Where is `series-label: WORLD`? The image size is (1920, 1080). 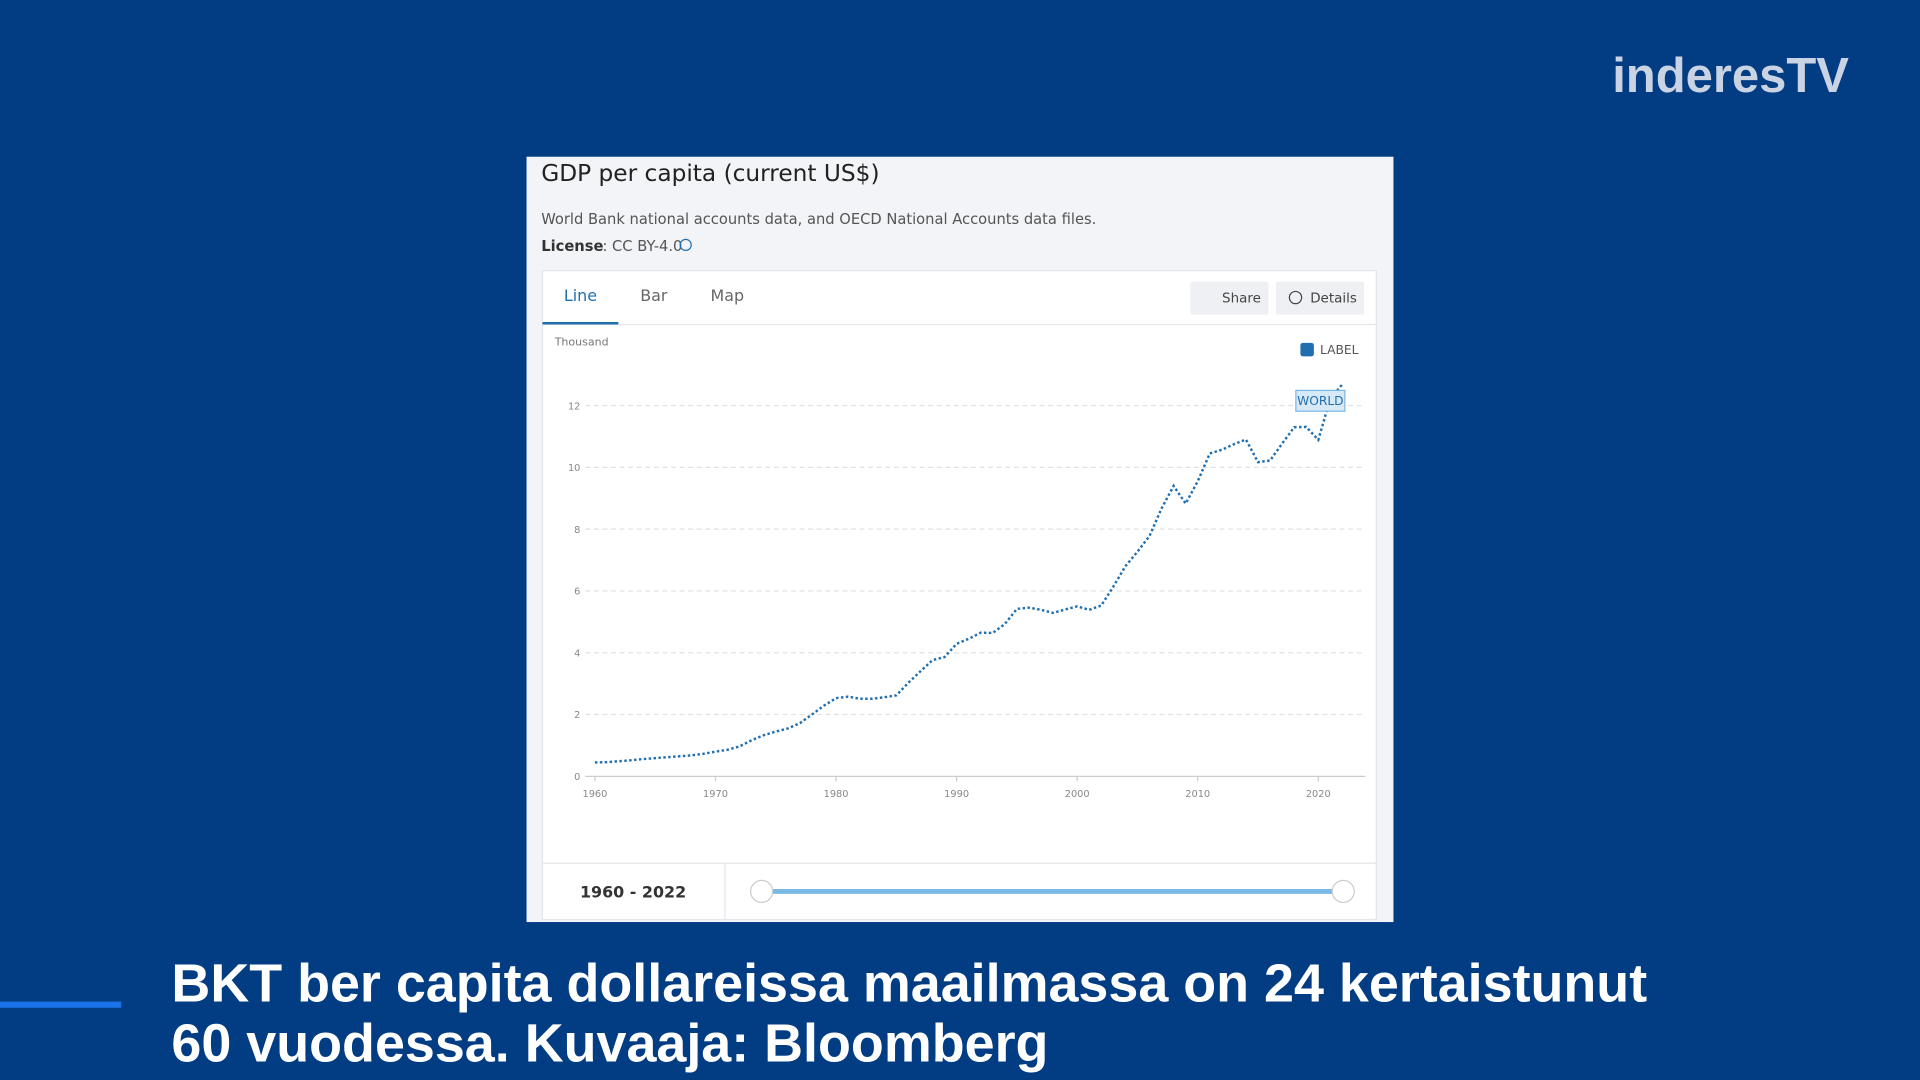
series-label: WORLD is located at coordinates (1320, 401).